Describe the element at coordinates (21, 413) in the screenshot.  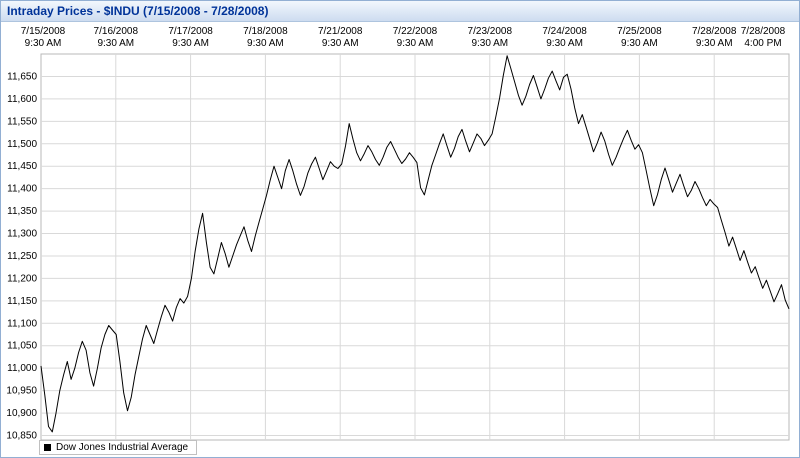
I see `y-axis-label: 10,900` at that location.